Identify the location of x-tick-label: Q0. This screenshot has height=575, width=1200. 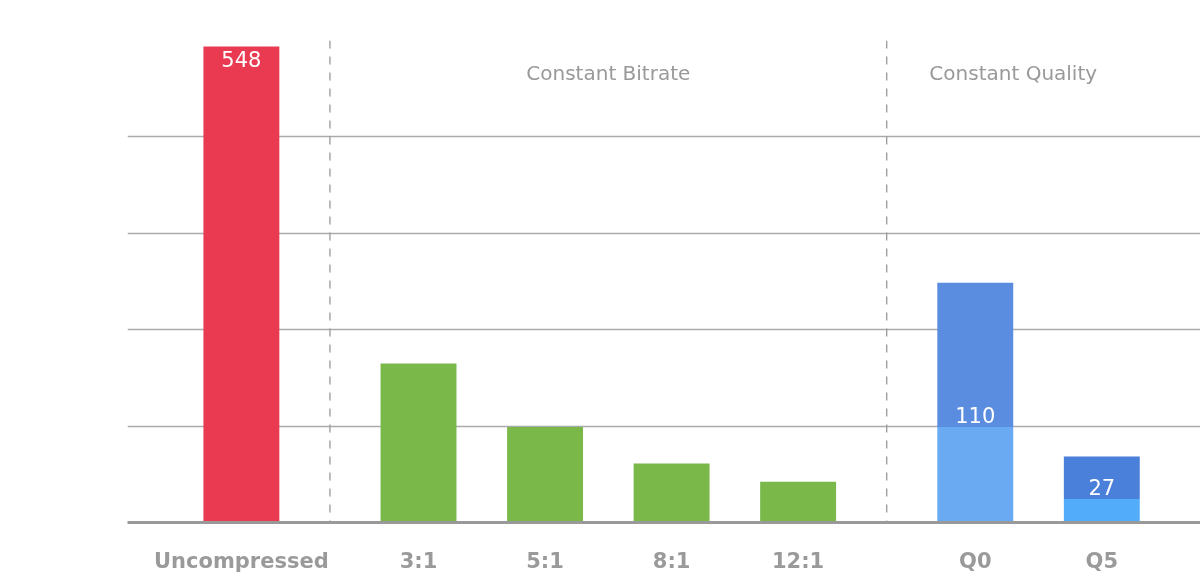
(975, 560).